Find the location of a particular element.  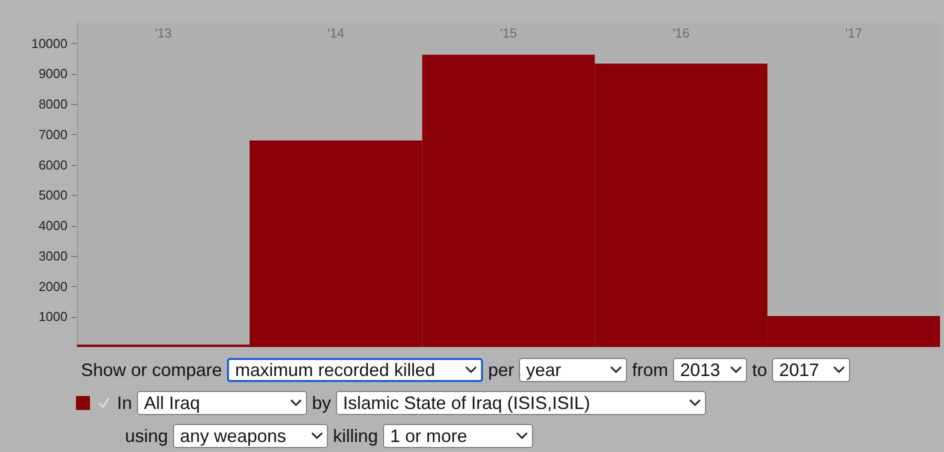

y-tick-label: 1000 is located at coordinates (53, 316).